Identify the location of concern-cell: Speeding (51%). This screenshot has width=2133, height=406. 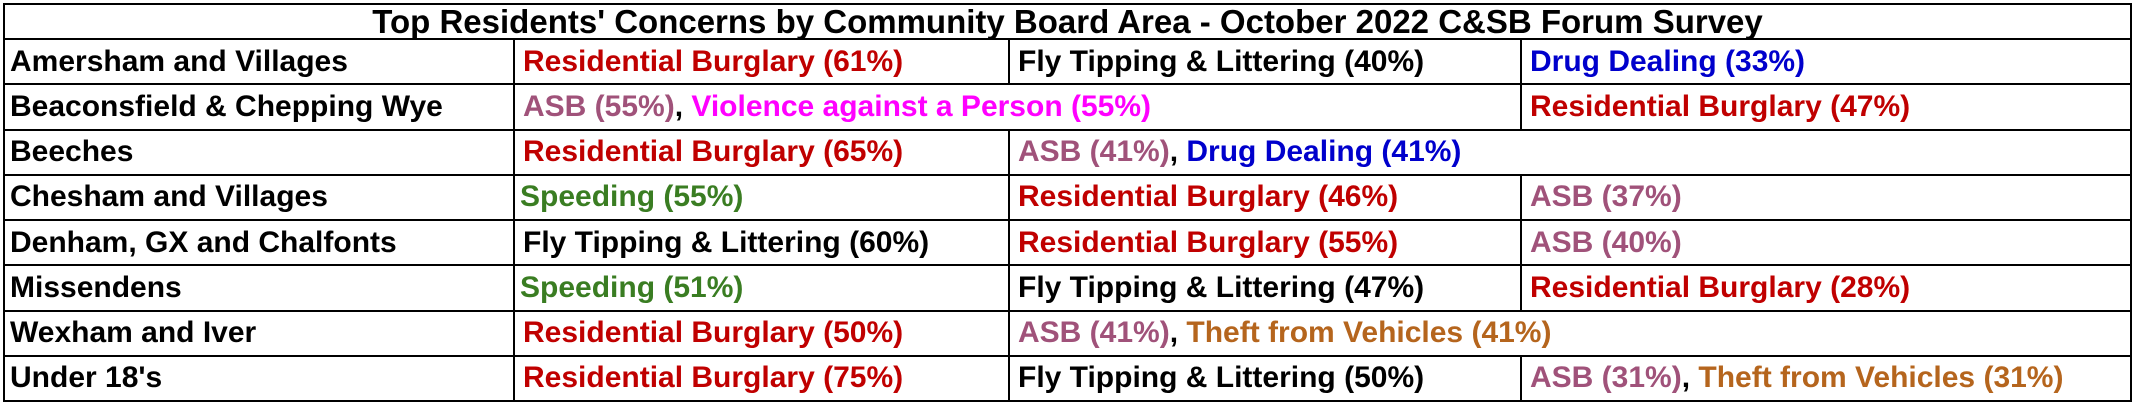
(761, 288).